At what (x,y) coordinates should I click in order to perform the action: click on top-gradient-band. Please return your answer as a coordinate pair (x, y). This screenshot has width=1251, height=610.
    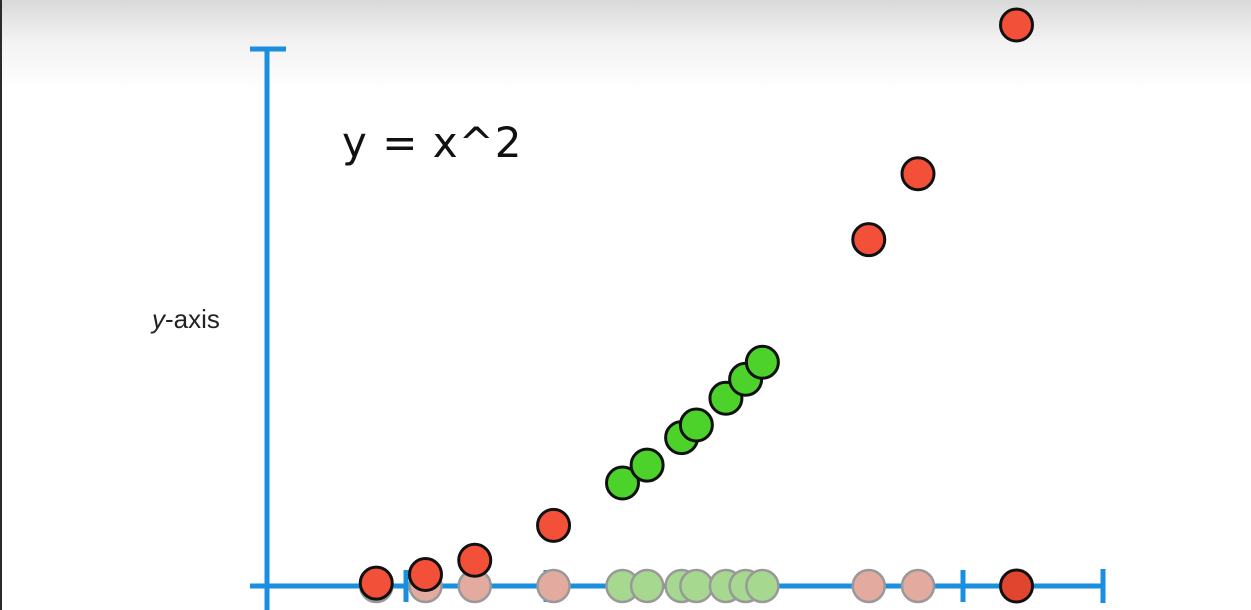
    Looking at the image, I should click on (625, 45).